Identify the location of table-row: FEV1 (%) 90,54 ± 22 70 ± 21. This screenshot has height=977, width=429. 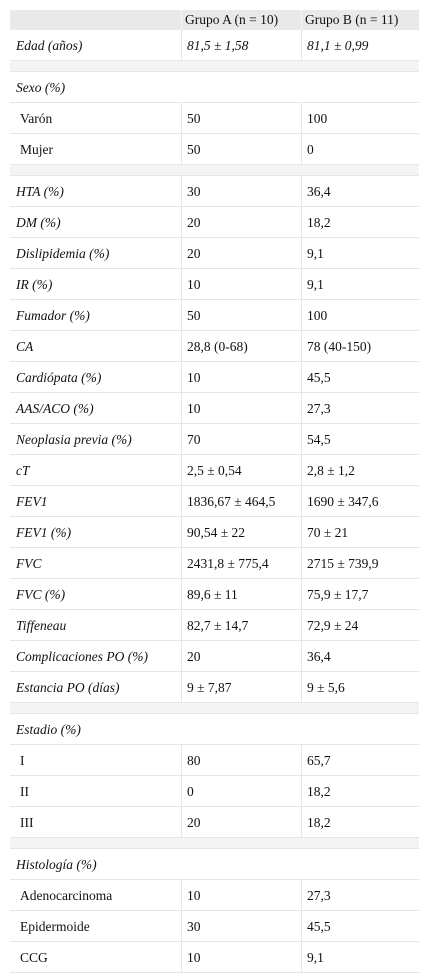
(214, 532).